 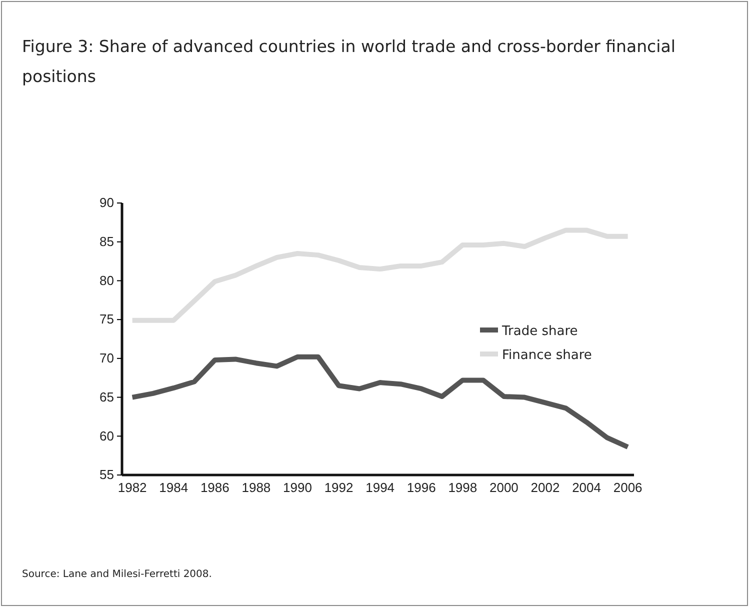 What do you see at coordinates (132, 488) in the screenshot?
I see `x-tick-label: 1982` at bounding box center [132, 488].